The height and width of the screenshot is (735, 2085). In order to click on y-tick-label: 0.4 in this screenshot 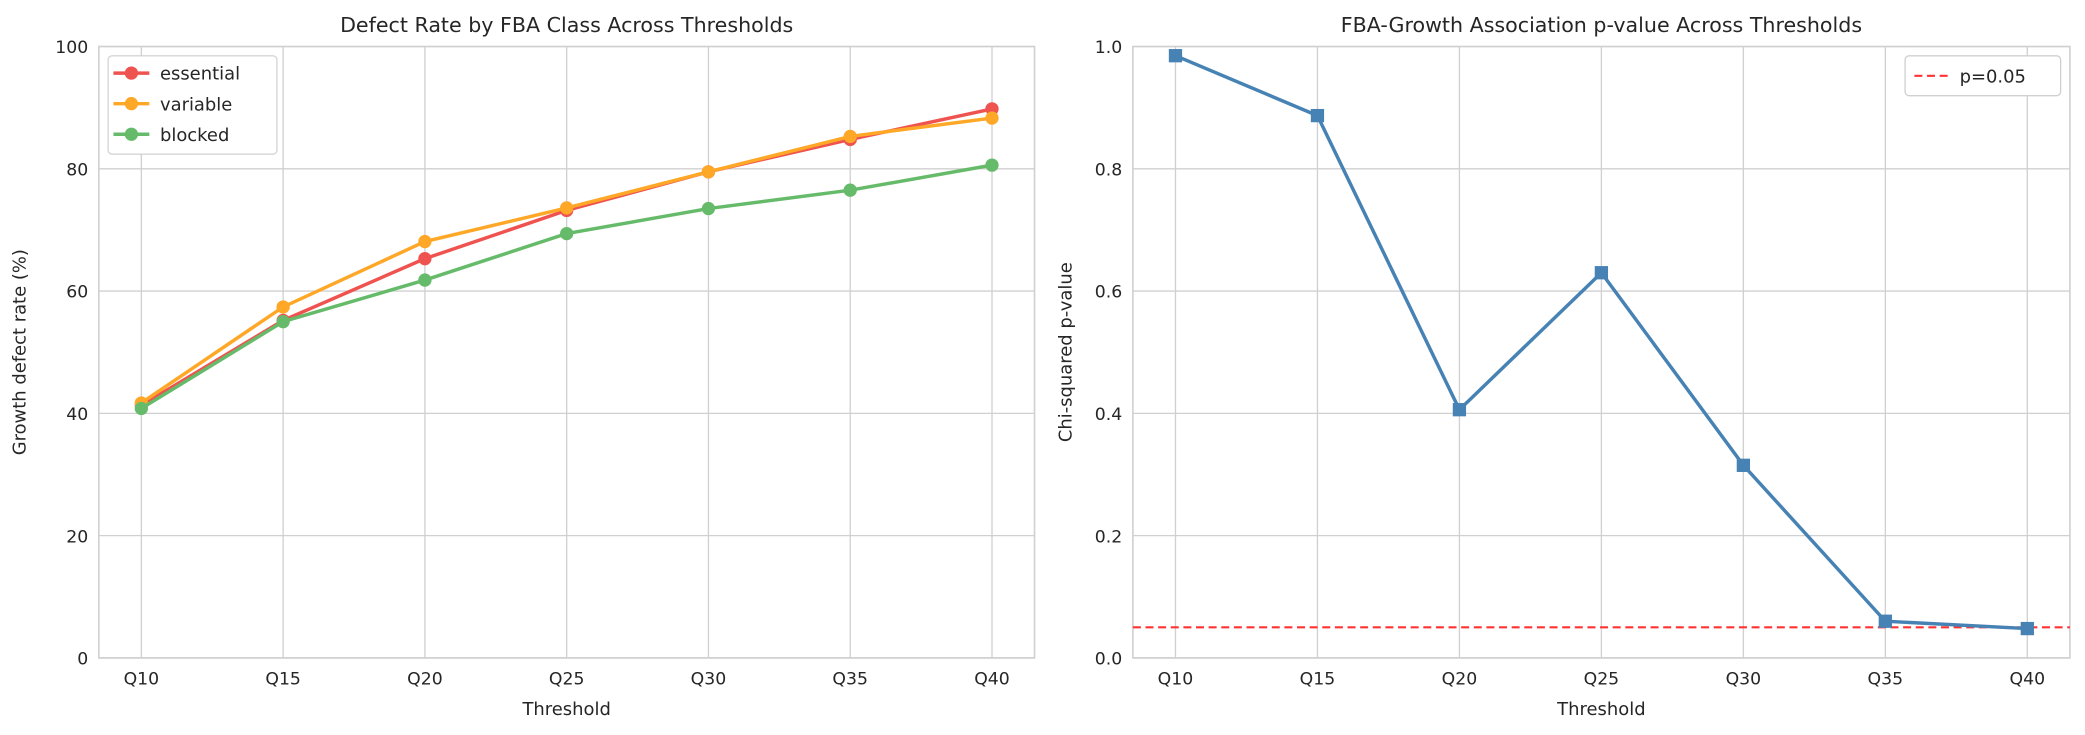, I will do `click(1108, 415)`.